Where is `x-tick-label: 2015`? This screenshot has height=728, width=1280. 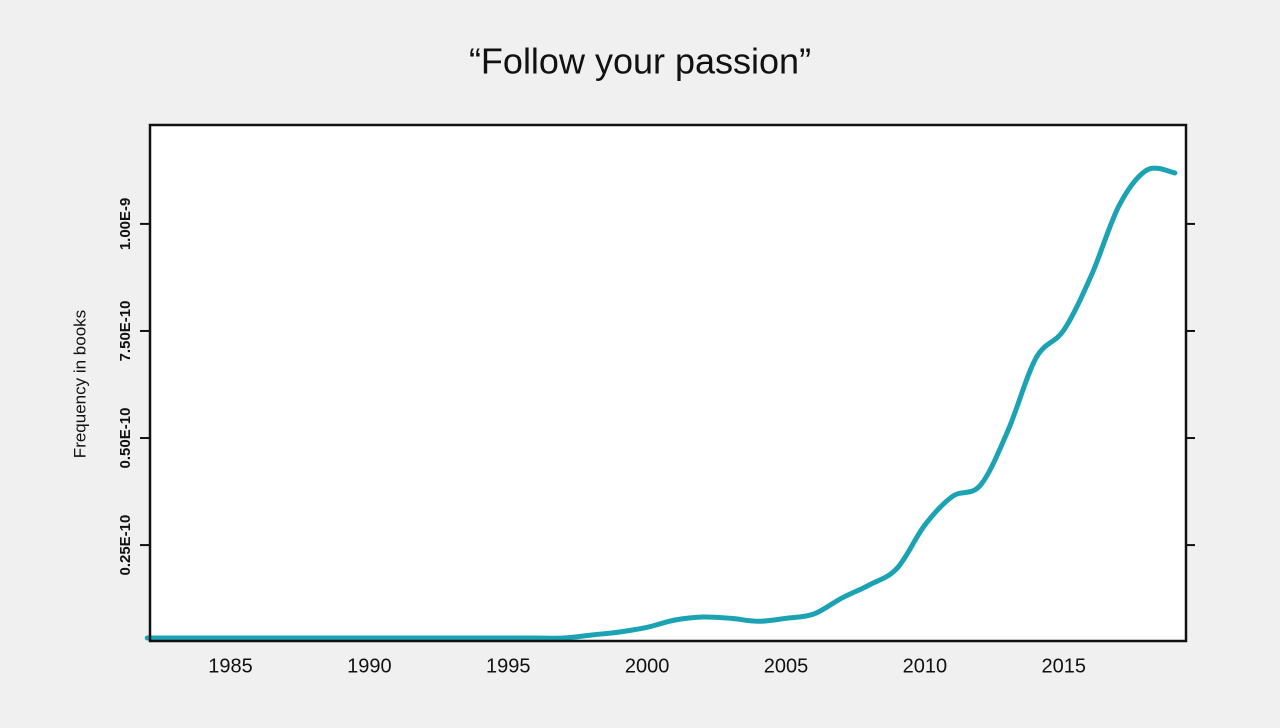 x-tick-label: 2015 is located at coordinates (1064, 666).